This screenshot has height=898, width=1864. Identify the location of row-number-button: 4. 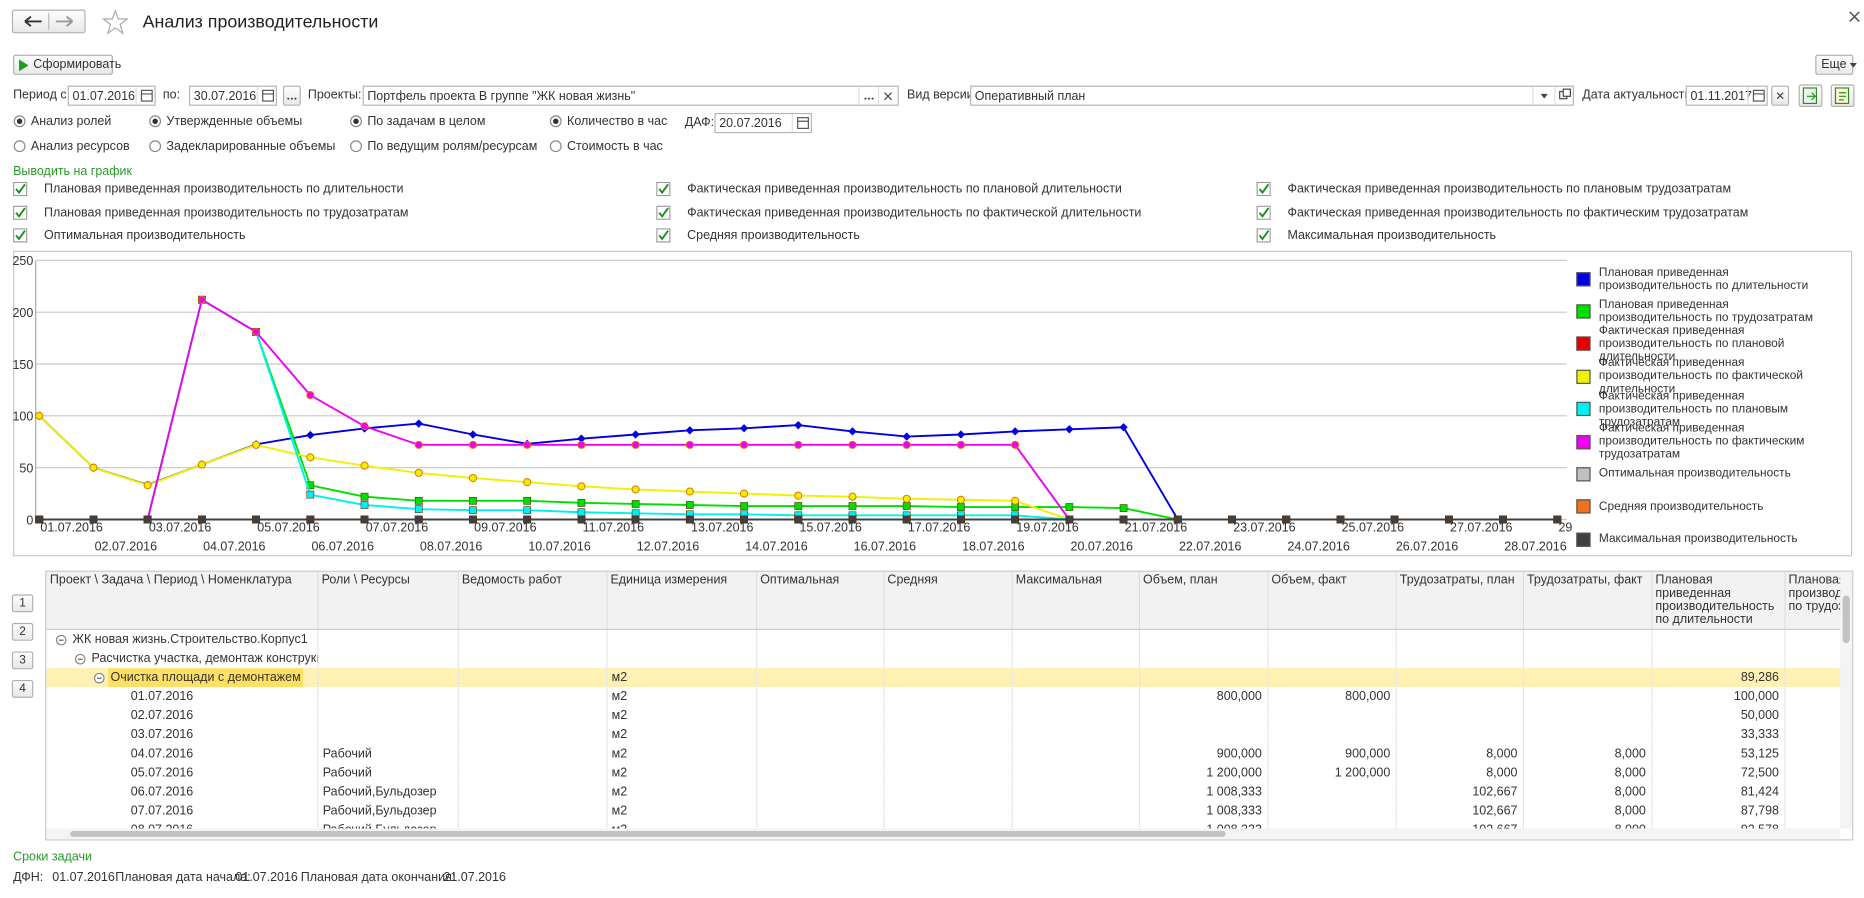
(22, 688).